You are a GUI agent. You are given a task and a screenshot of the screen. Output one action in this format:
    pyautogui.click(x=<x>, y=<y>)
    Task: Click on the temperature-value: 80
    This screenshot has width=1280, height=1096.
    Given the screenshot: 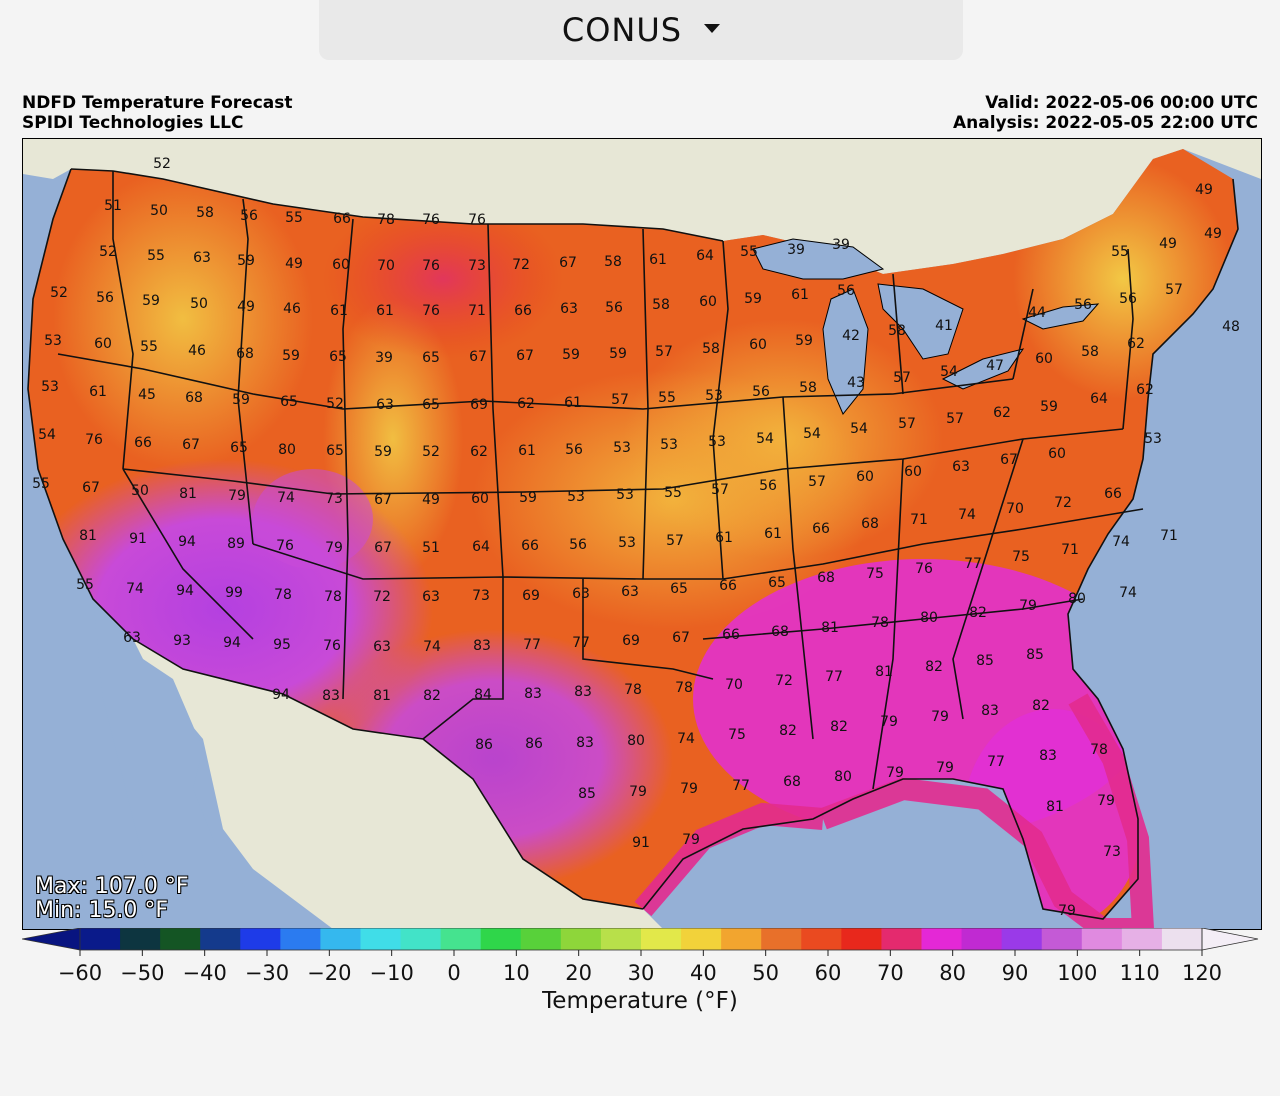 What is the action you would take?
    pyautogui.click(x=843, y=777)
    